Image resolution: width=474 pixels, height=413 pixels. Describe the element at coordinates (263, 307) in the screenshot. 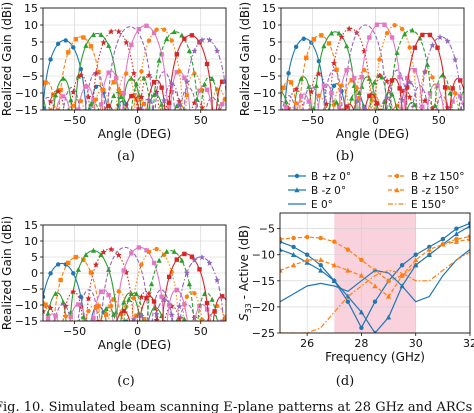

I see `y-tick-label: −20` at that location.